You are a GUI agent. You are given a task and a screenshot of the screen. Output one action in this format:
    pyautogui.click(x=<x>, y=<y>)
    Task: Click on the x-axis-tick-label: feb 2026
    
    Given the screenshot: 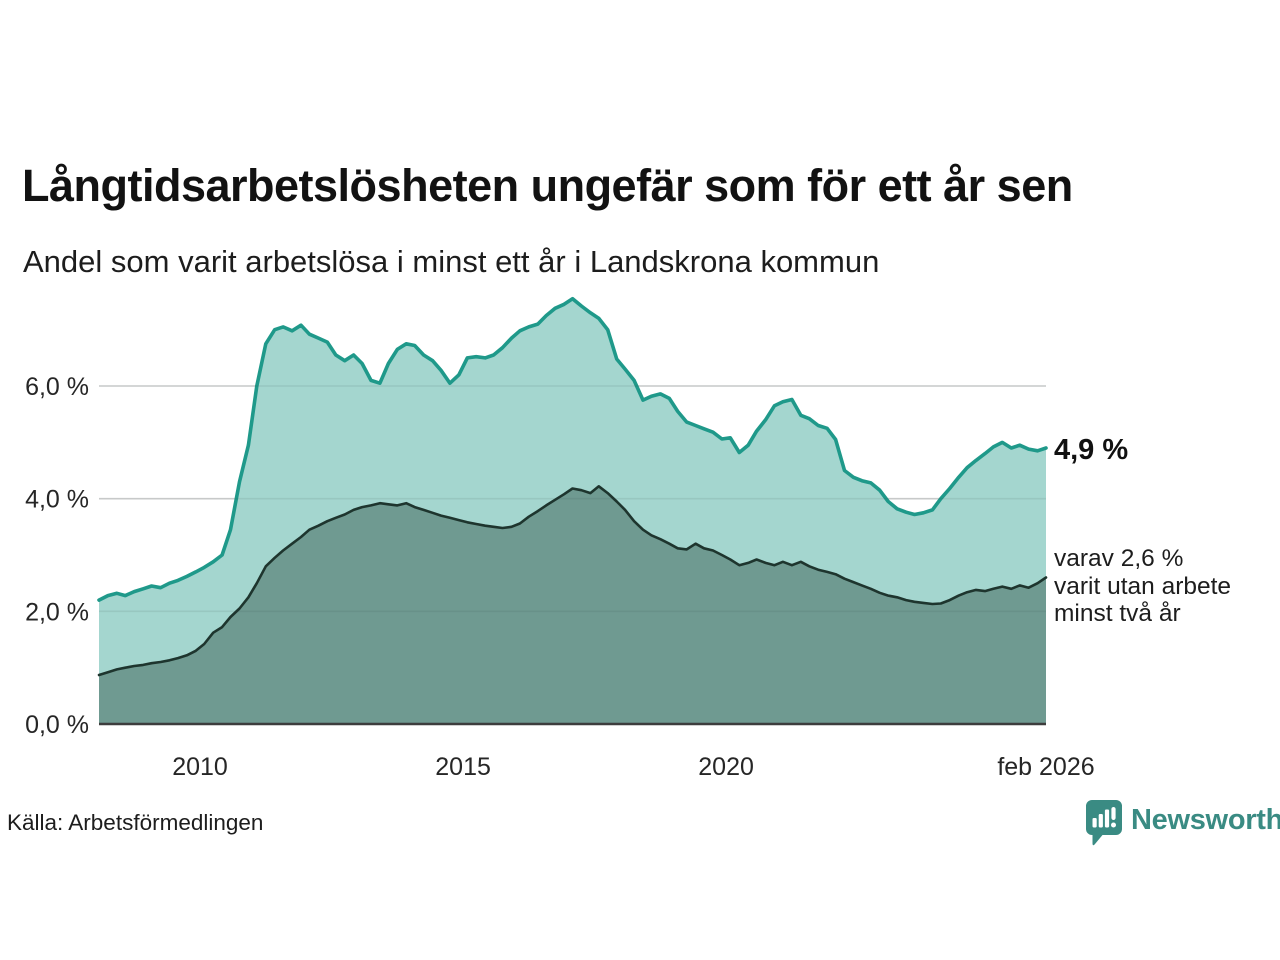 What is the action you would take?
    pyautogui.click(x=1045, y=767)
    